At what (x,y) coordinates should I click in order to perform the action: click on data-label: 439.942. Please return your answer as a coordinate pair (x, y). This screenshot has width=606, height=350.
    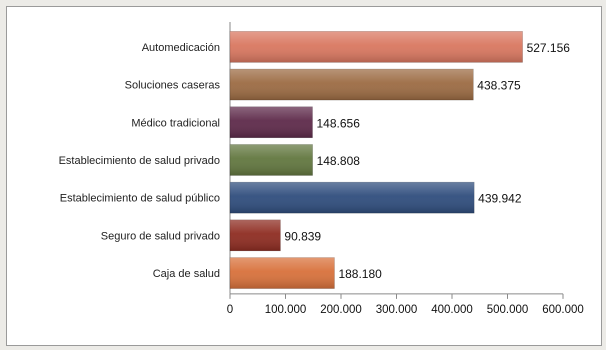
    Looking at the image, I should click on (500, 199).